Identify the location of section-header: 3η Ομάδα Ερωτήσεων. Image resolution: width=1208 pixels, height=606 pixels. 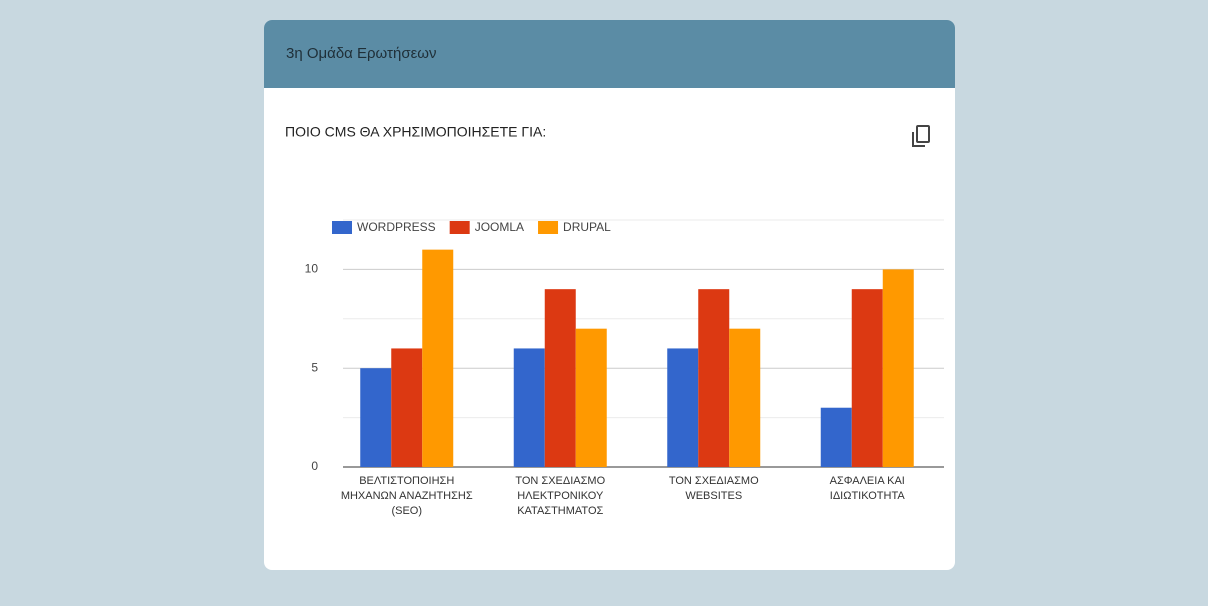
(609, 54).